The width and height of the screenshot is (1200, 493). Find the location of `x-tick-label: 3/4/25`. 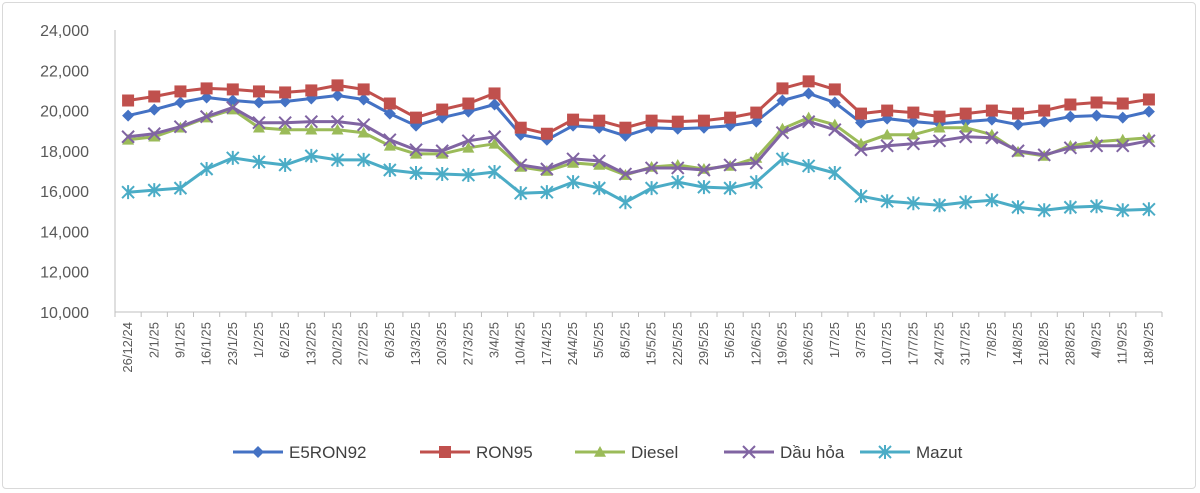

x-tick-label: 3/4/25 is located at coordinates (494, 340).